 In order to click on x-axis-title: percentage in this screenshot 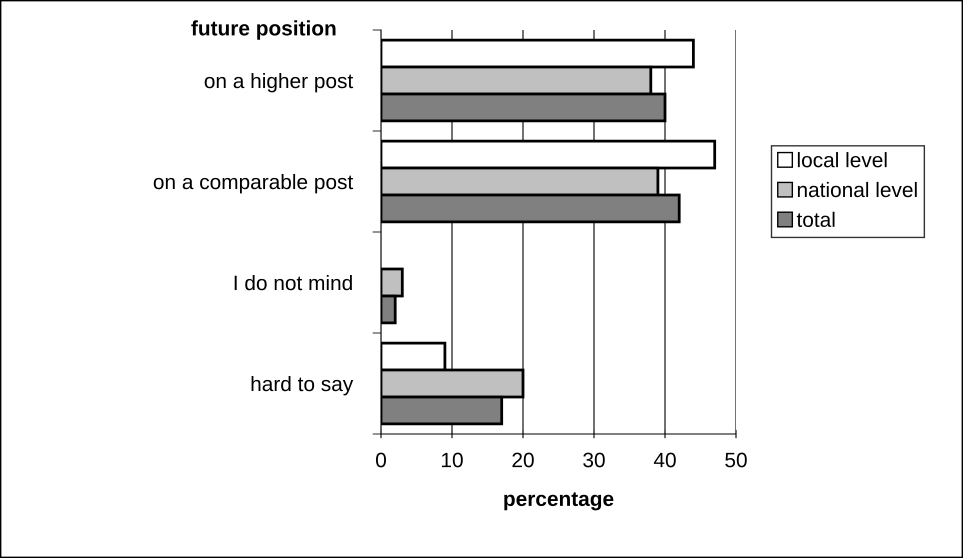, I will do `click(559, 501)`.